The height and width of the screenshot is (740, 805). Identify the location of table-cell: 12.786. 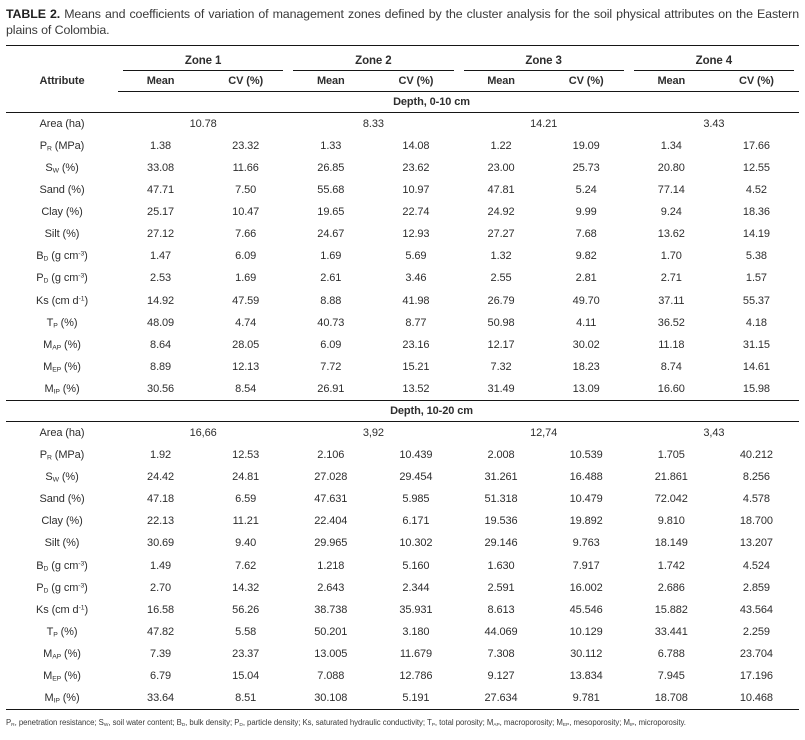
(416, 676).